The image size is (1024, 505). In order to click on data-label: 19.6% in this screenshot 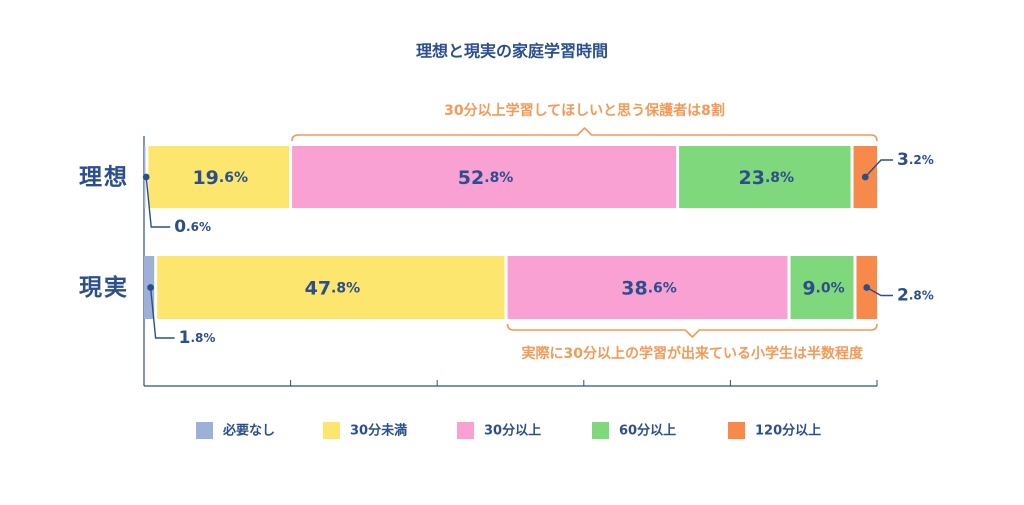, I will do `click(220, 178)`.